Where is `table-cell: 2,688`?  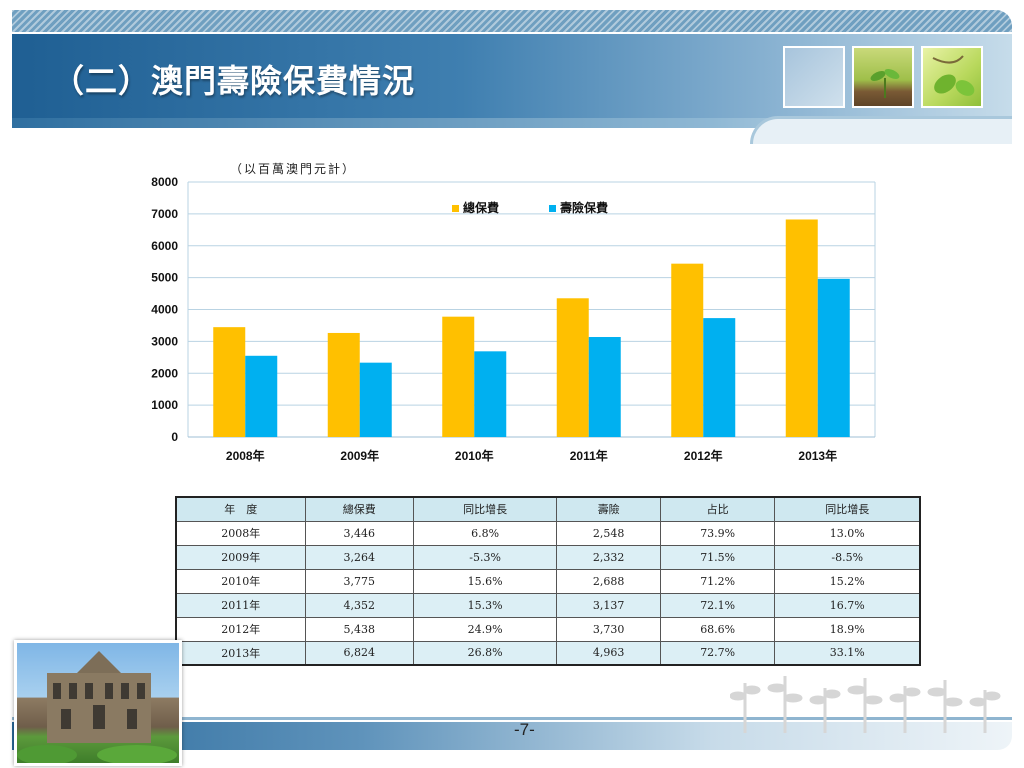 table-cell: 2,688 is located at coordinates (608, 581).